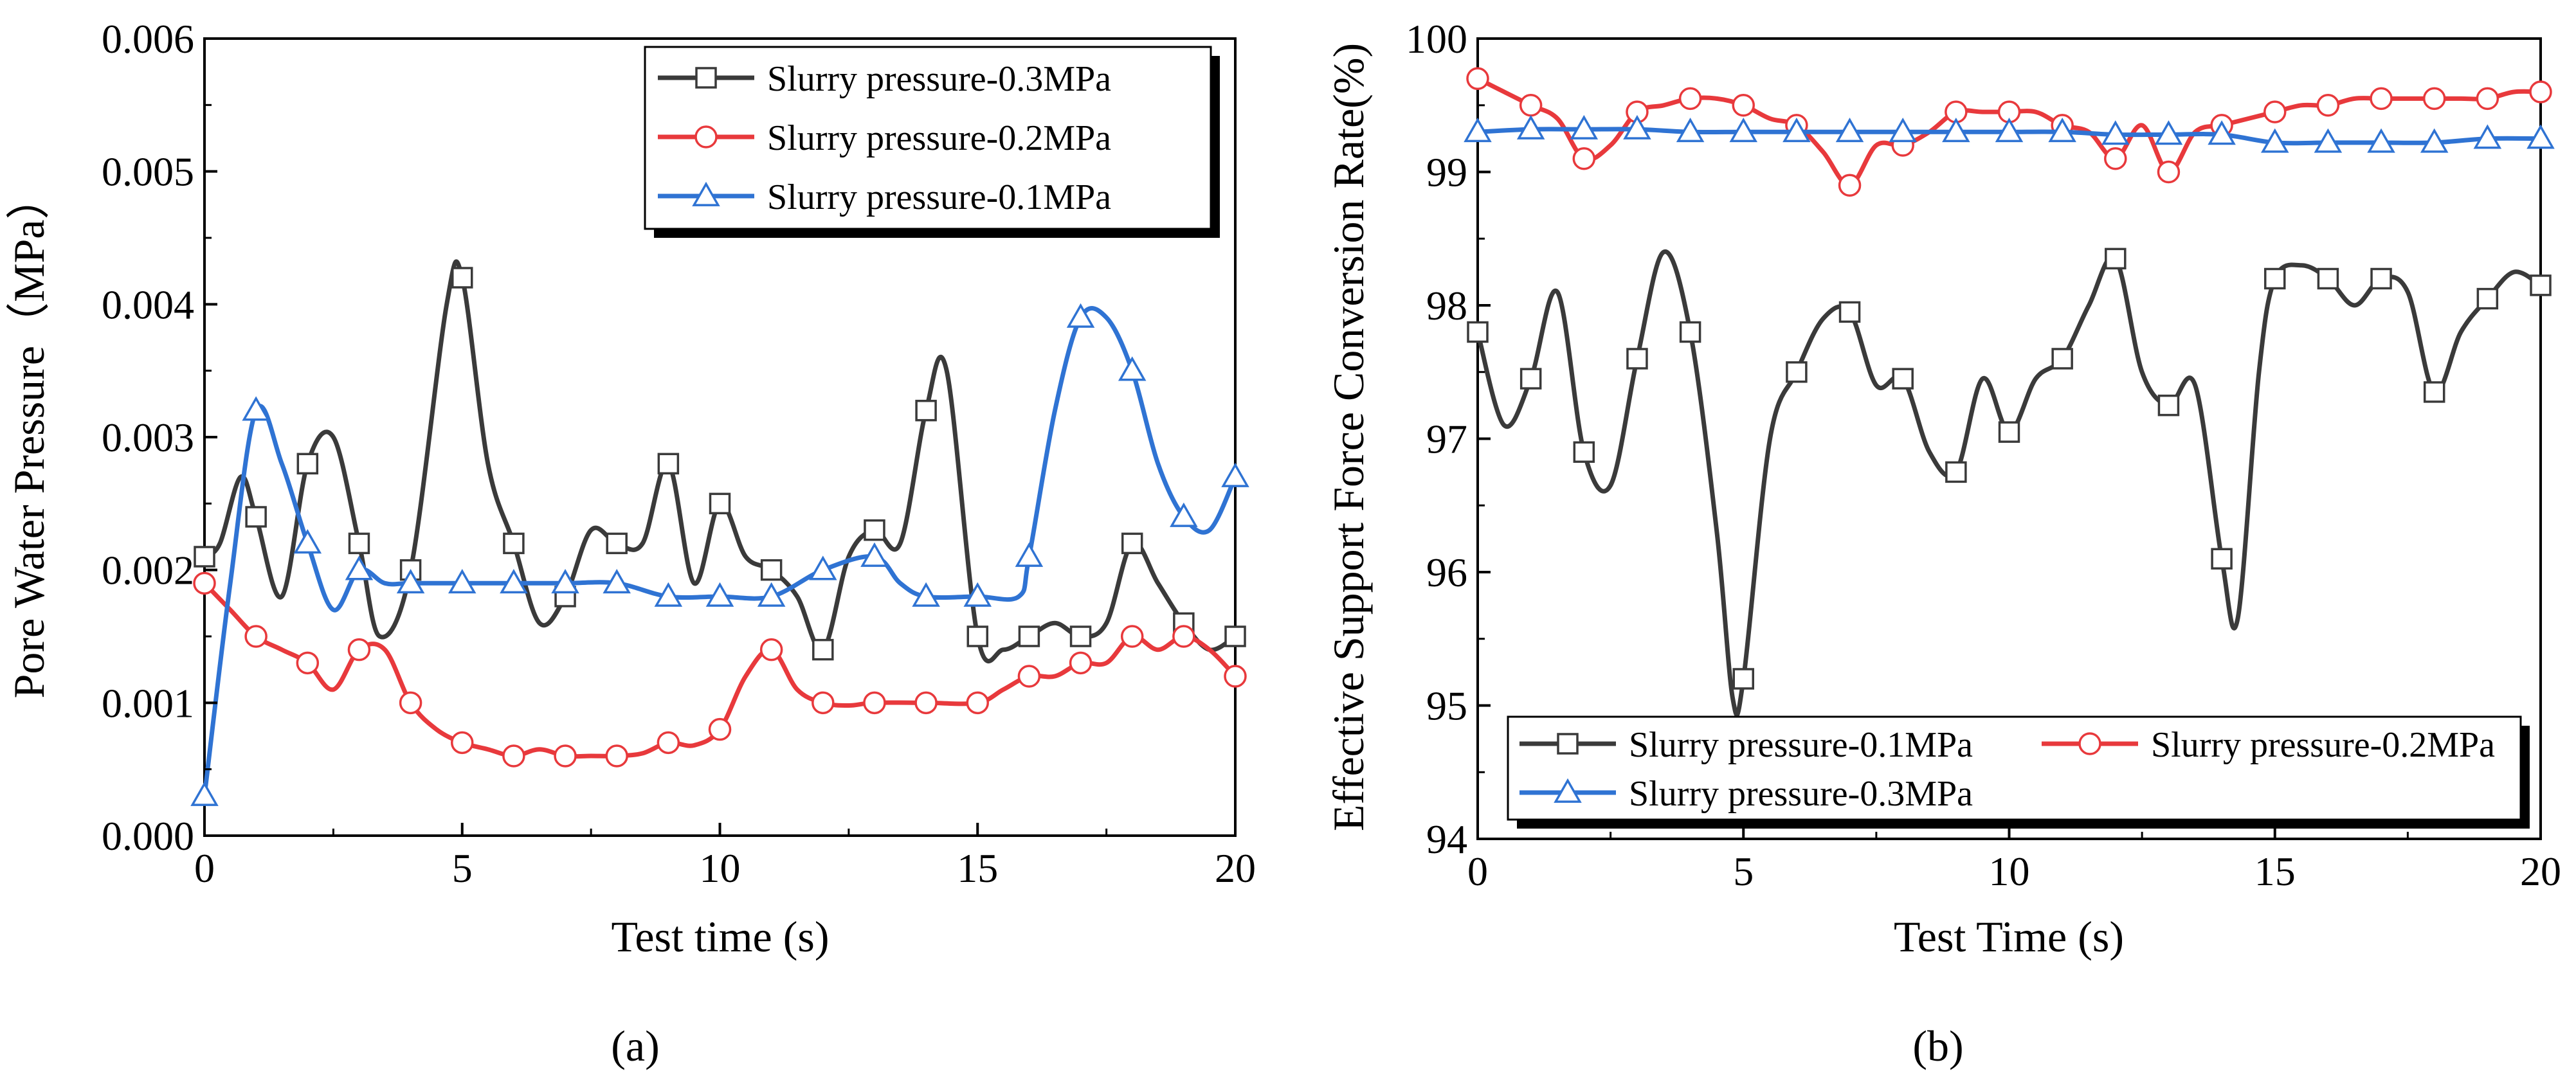 The image size is (2576, 1087). What do you see at coordinates (148, 304) in the screenshot?
I see `y-tick-label: 0.004` at bounding box center [148, 304].